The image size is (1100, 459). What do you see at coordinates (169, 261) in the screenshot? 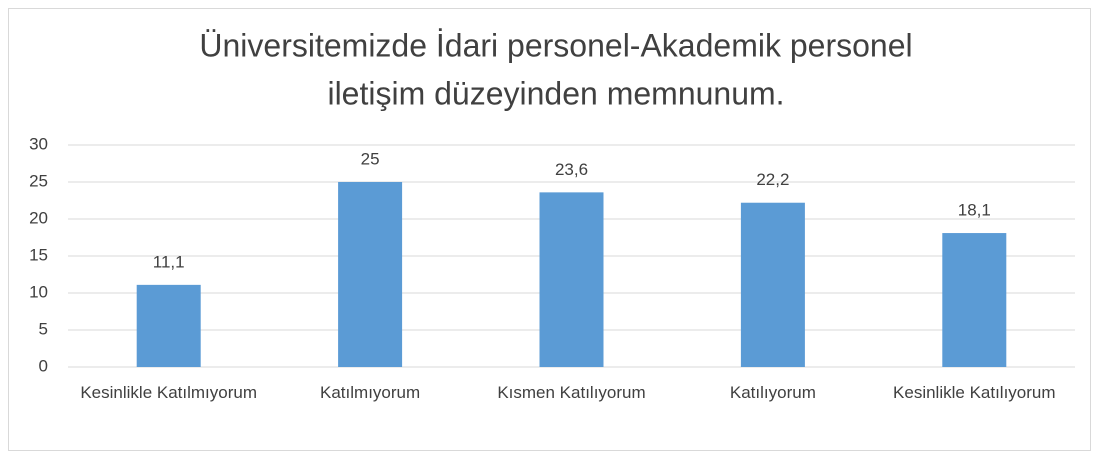
I see `data-label: 11,1` at bounding box center [169, 261].